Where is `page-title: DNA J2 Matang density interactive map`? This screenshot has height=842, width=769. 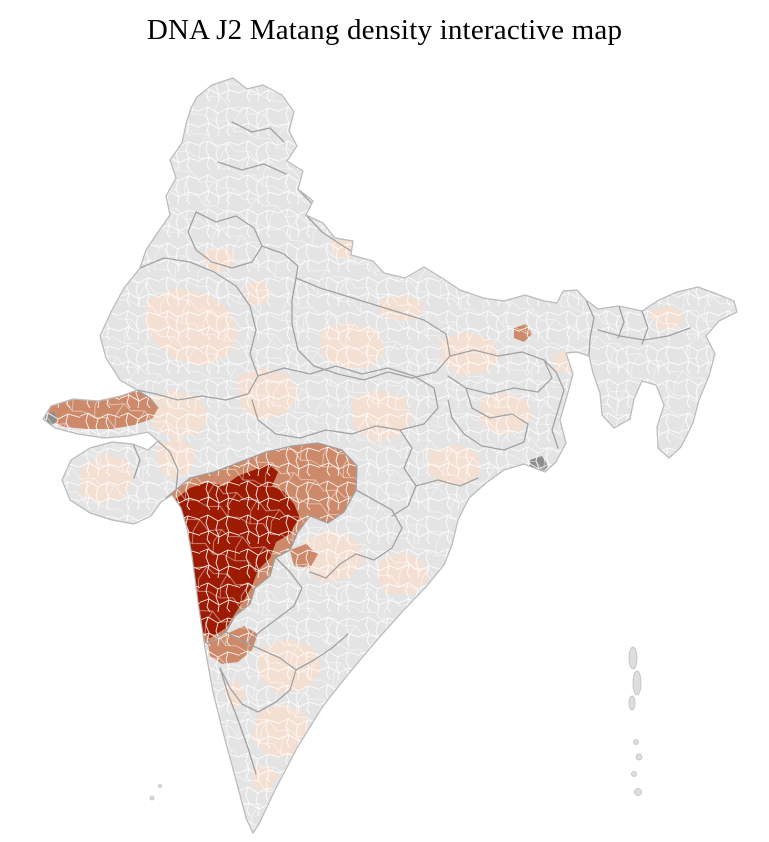 page-title: DNA J2 Matang density interactive map is located at coordinates (384, 30).